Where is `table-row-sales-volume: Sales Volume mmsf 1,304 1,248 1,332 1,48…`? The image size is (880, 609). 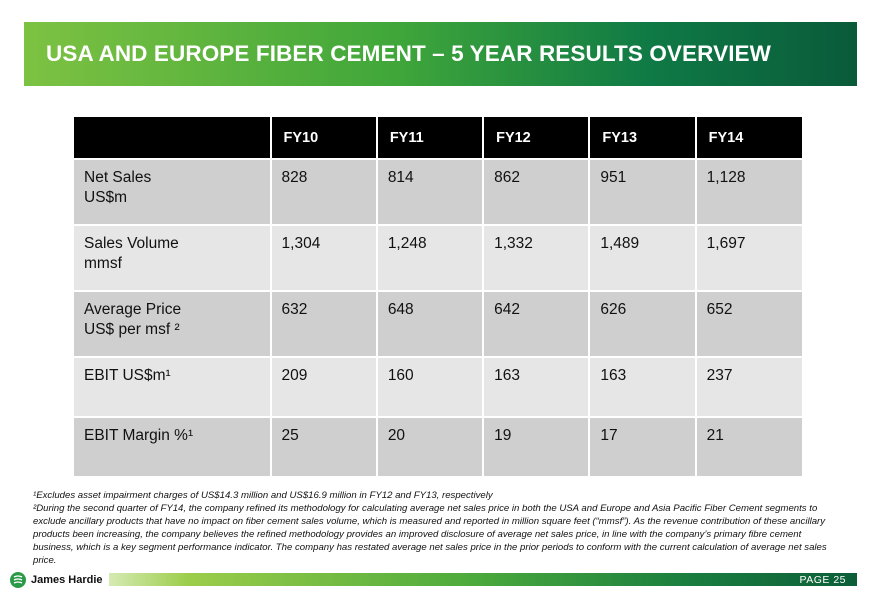 table-row-sales-volume: Sales Volume mmsf 1,304 1,248 1,332 1,48… is located at coordinates (438, 257).